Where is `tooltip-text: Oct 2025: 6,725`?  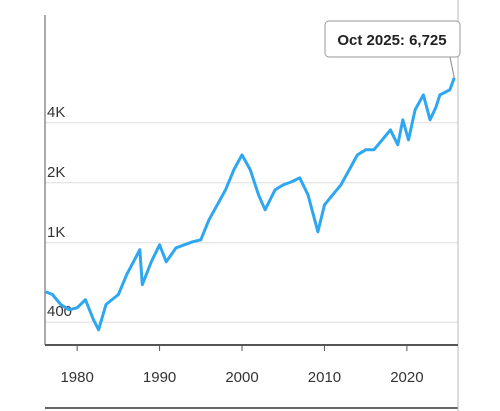 tooltip-text: Oct 2025: 6,725 is located at coordinates (391, 40).